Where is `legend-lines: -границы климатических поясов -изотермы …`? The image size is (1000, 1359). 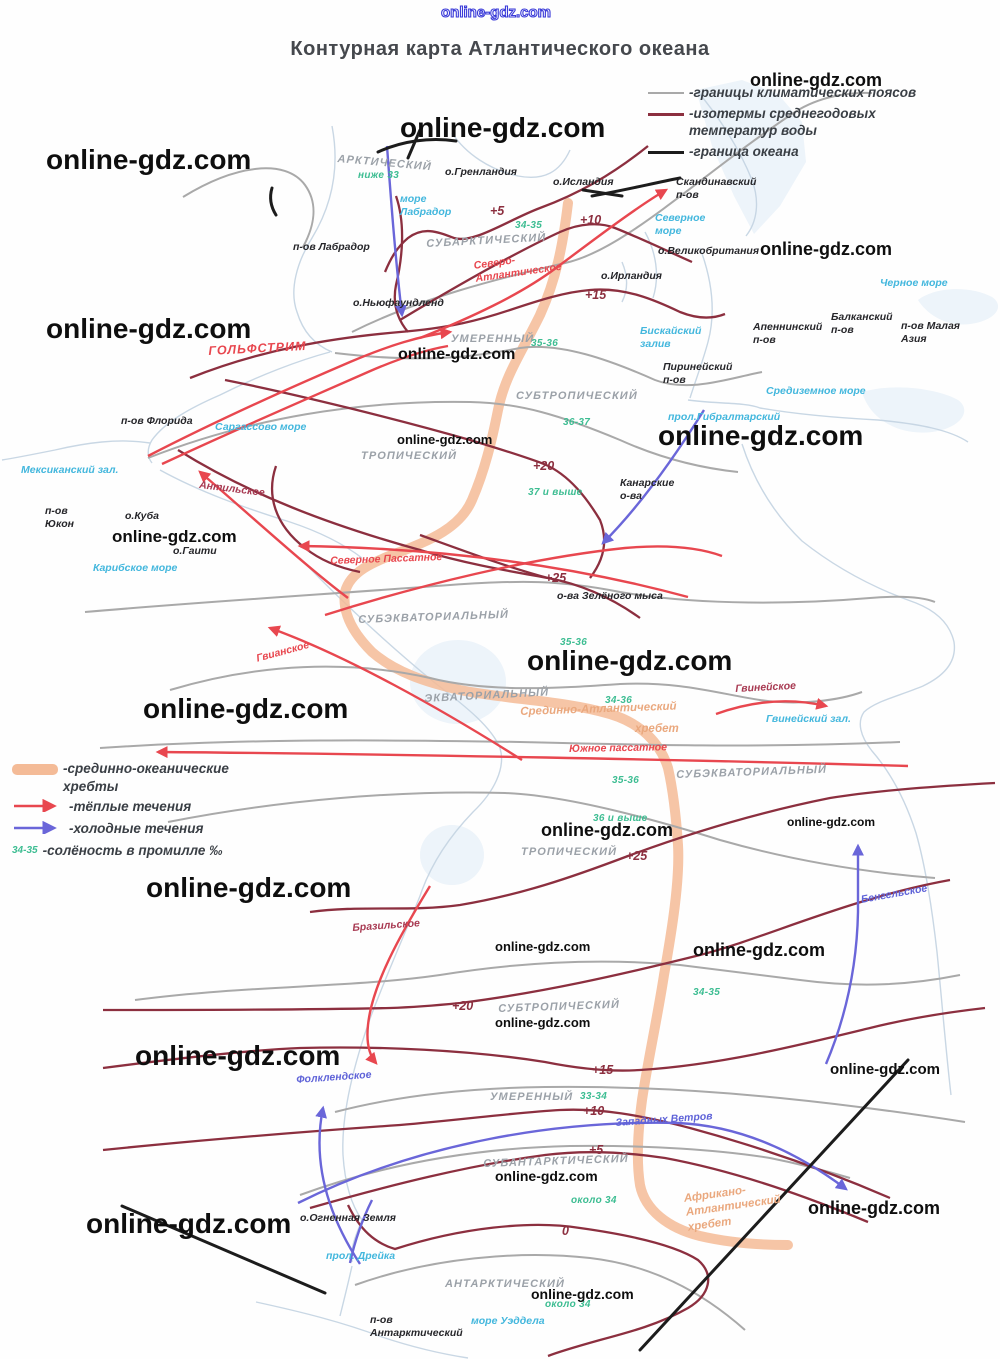
legend-lines: -границы климатических поясов -изотермы … is located at coordinates (820, 123).